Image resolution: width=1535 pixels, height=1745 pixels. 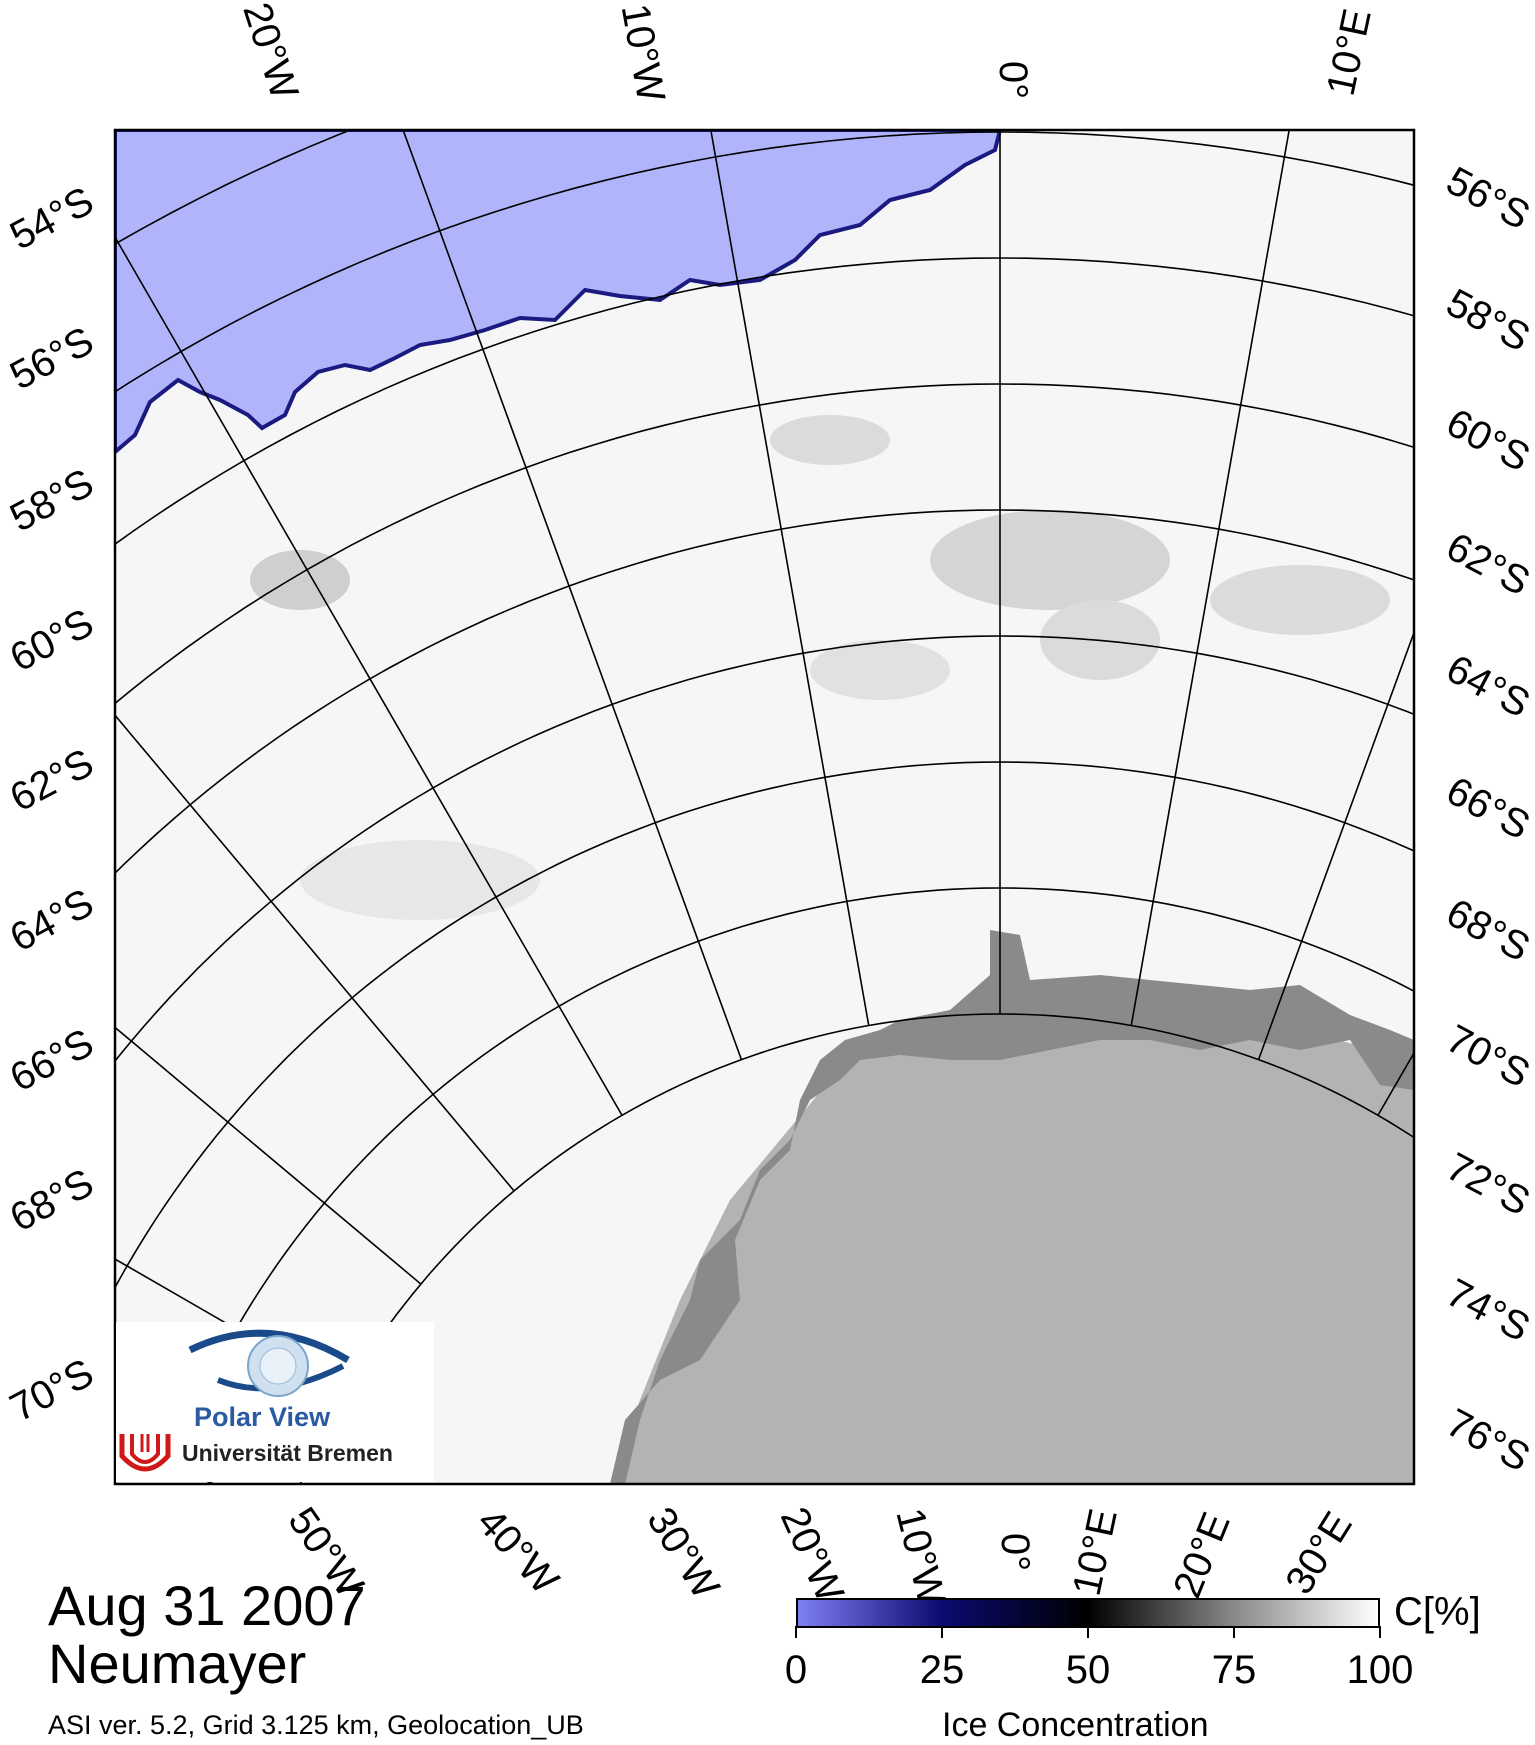 I want to click on lat-label-right: 74°S, so click(x=1487, y=1311).